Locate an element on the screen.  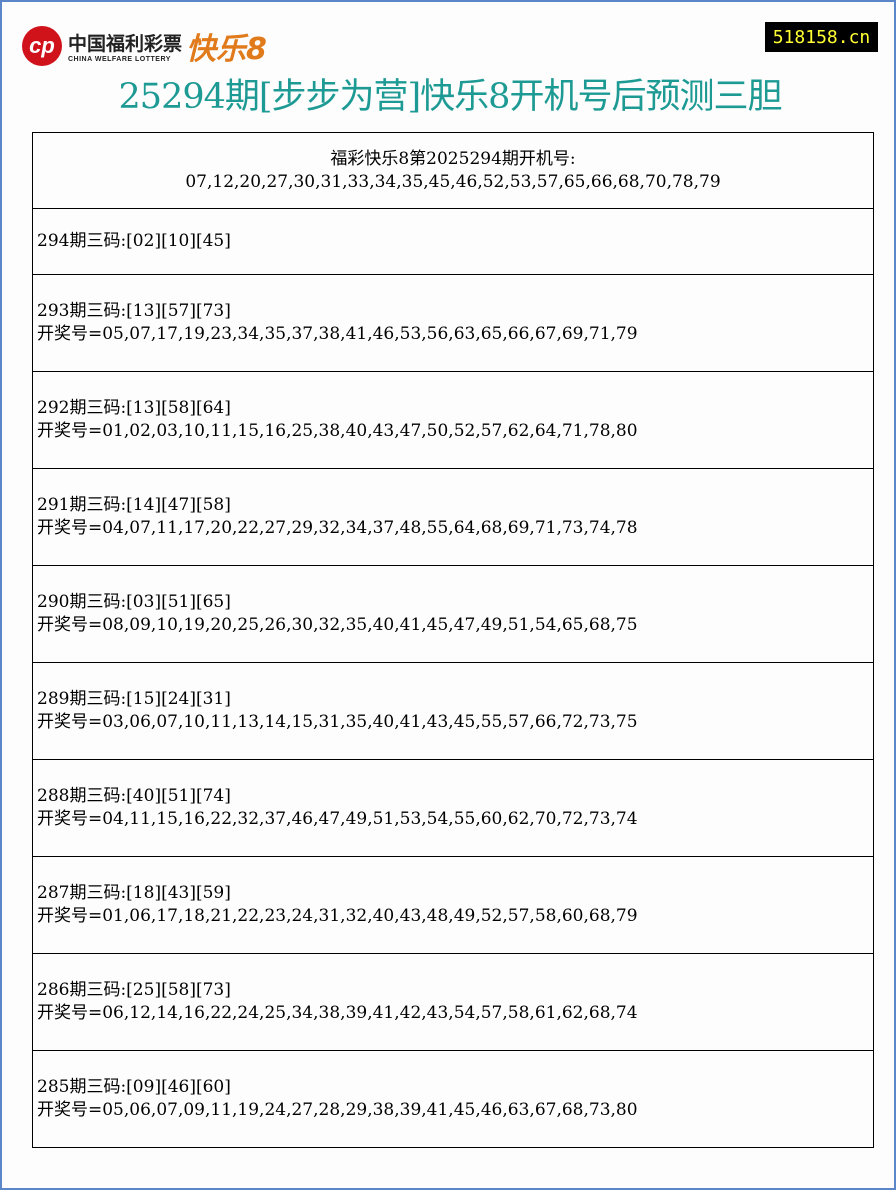
lottery-logo: cp 中国福利彩票 CHINA WELFARE LOTTERY 快乐8 is located at coordinates (144, 46).